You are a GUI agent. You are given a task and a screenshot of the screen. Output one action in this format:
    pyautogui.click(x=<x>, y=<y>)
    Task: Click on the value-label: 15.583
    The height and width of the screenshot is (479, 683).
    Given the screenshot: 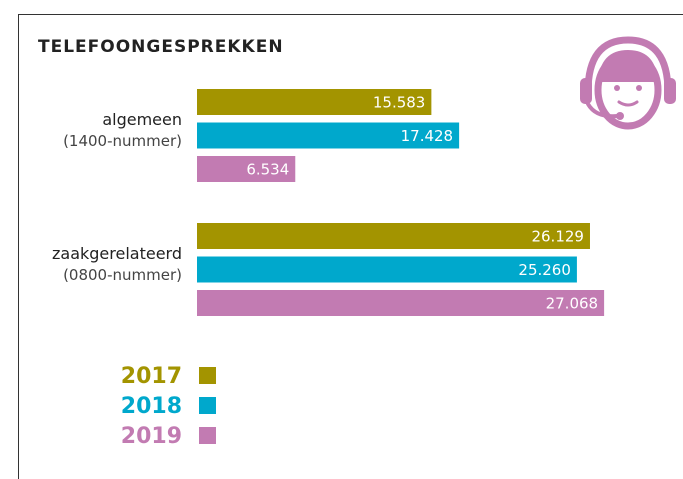 What is the action you would take?
    pyautogui.click(x=399, y=103)
    